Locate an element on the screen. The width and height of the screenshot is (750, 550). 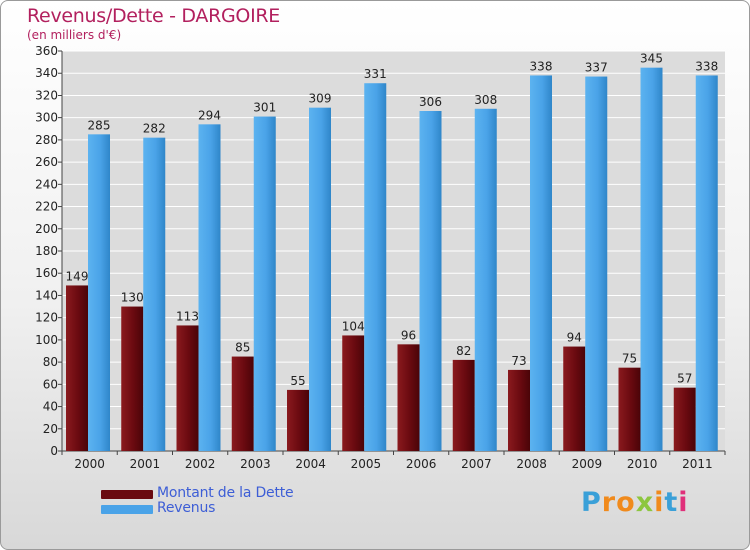
logo-letter: r is located at coordinates (609, 502).